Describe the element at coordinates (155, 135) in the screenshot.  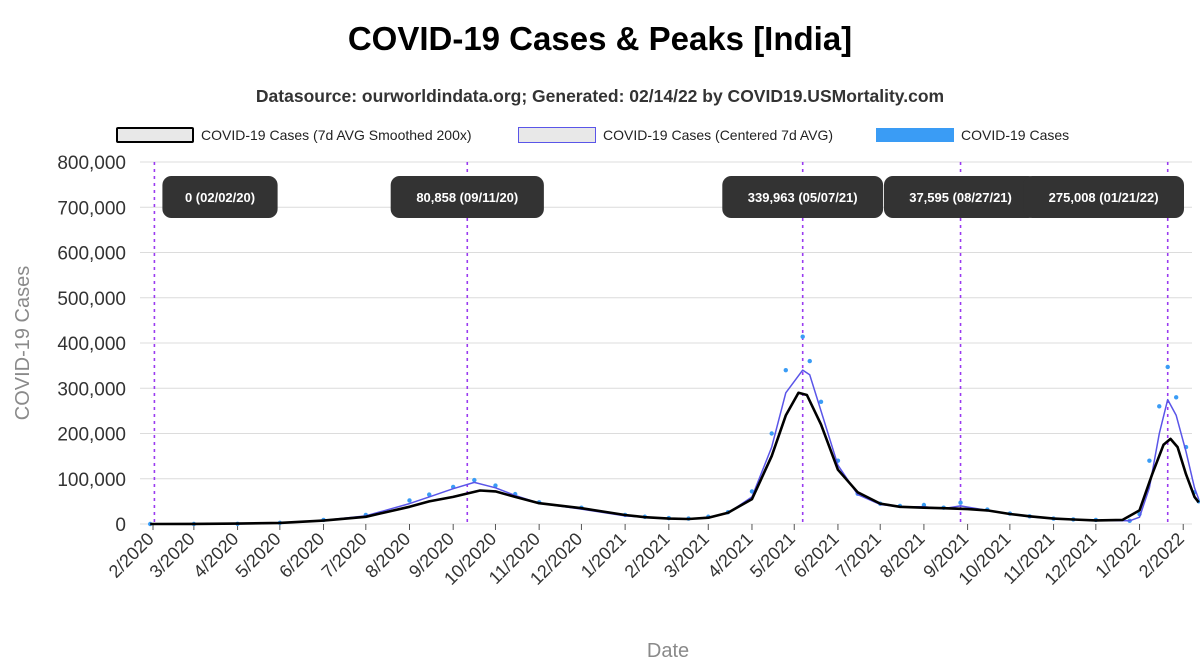
I see `legend-key-smoothed` at that location.